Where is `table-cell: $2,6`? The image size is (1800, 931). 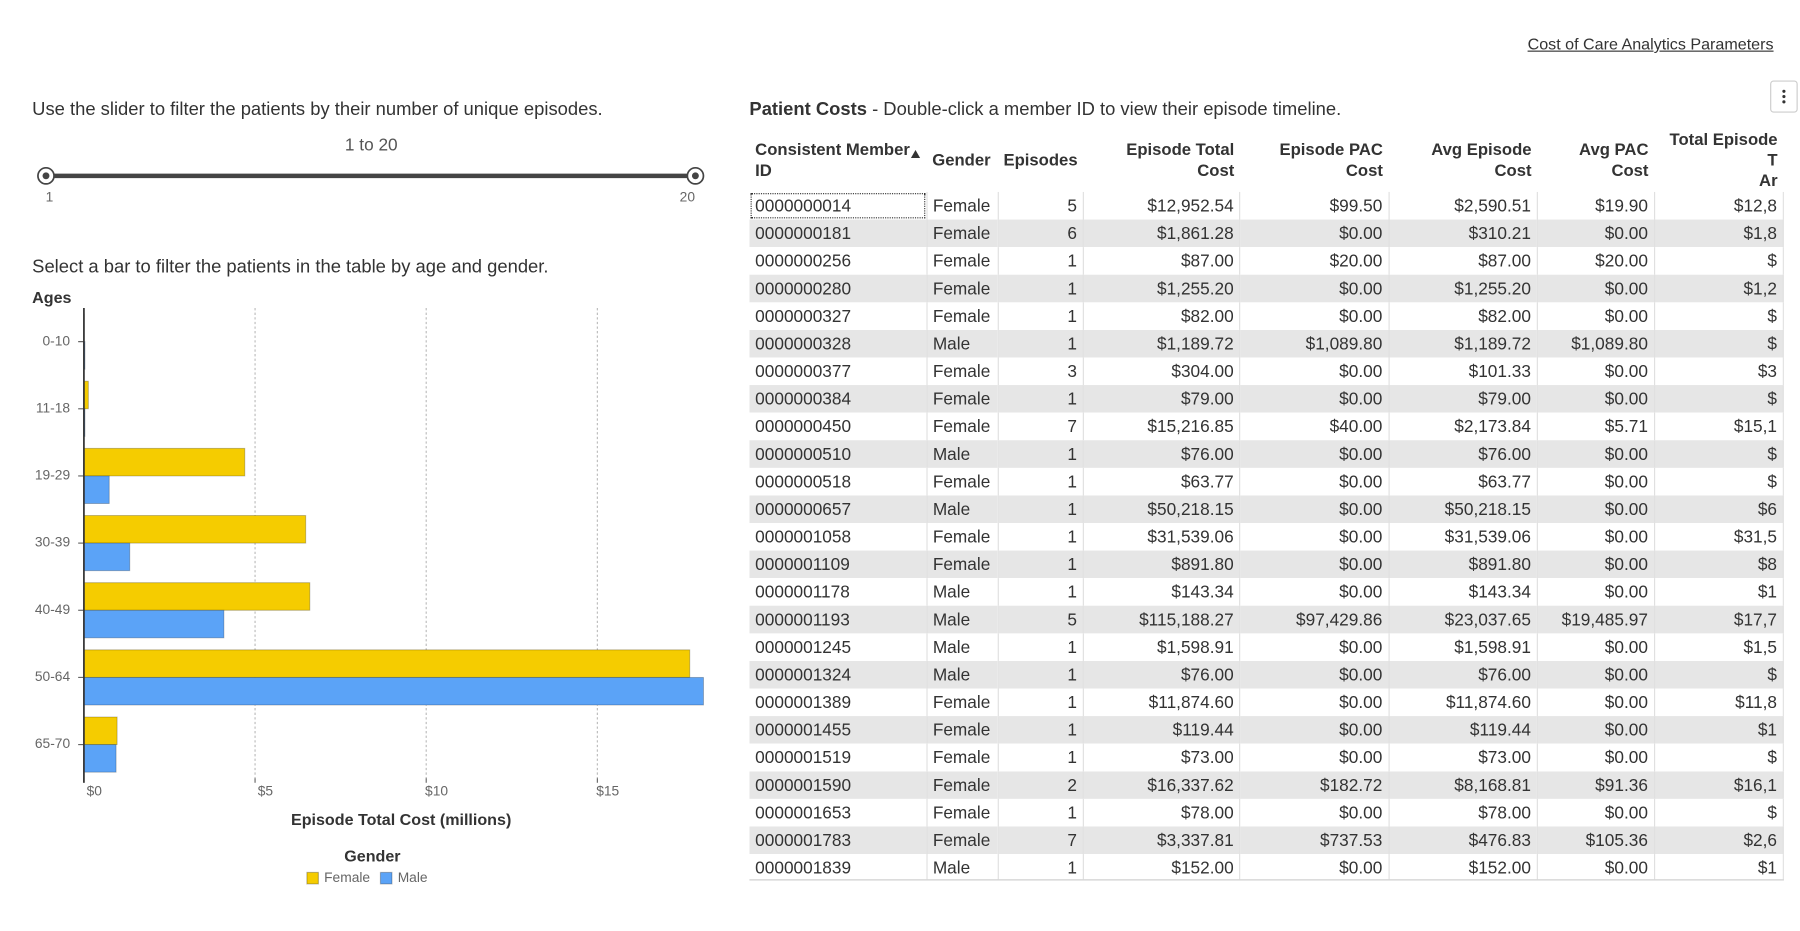 table-cell: $2,6 is located at coordinates (1719, 840).